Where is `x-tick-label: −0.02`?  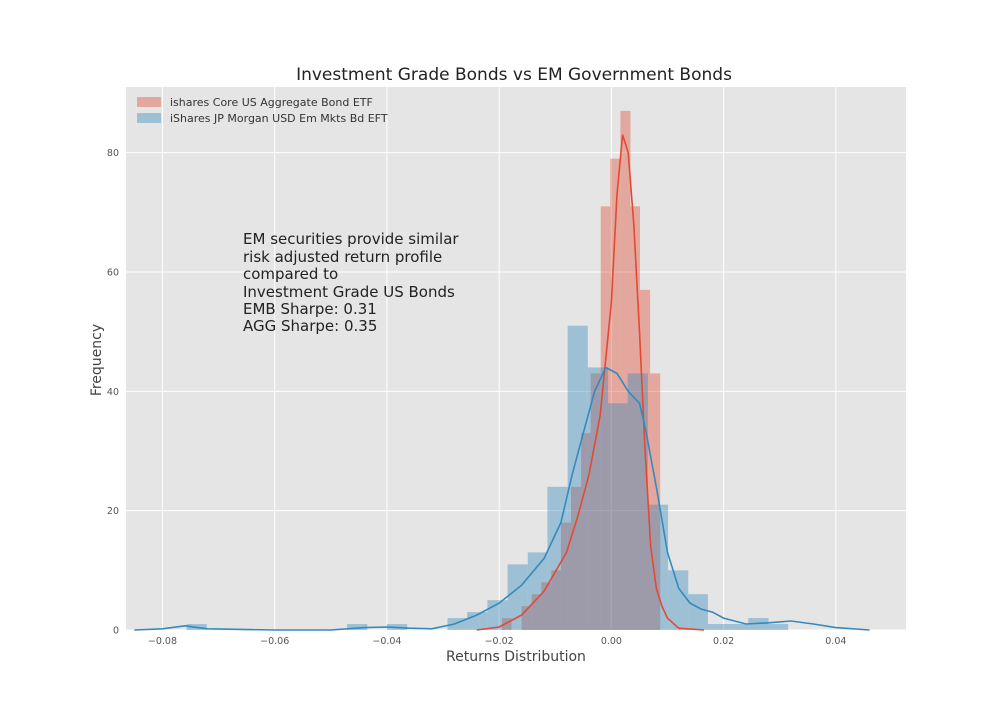 x-tick-label: −0.02 is located at coordinates (499, 641).